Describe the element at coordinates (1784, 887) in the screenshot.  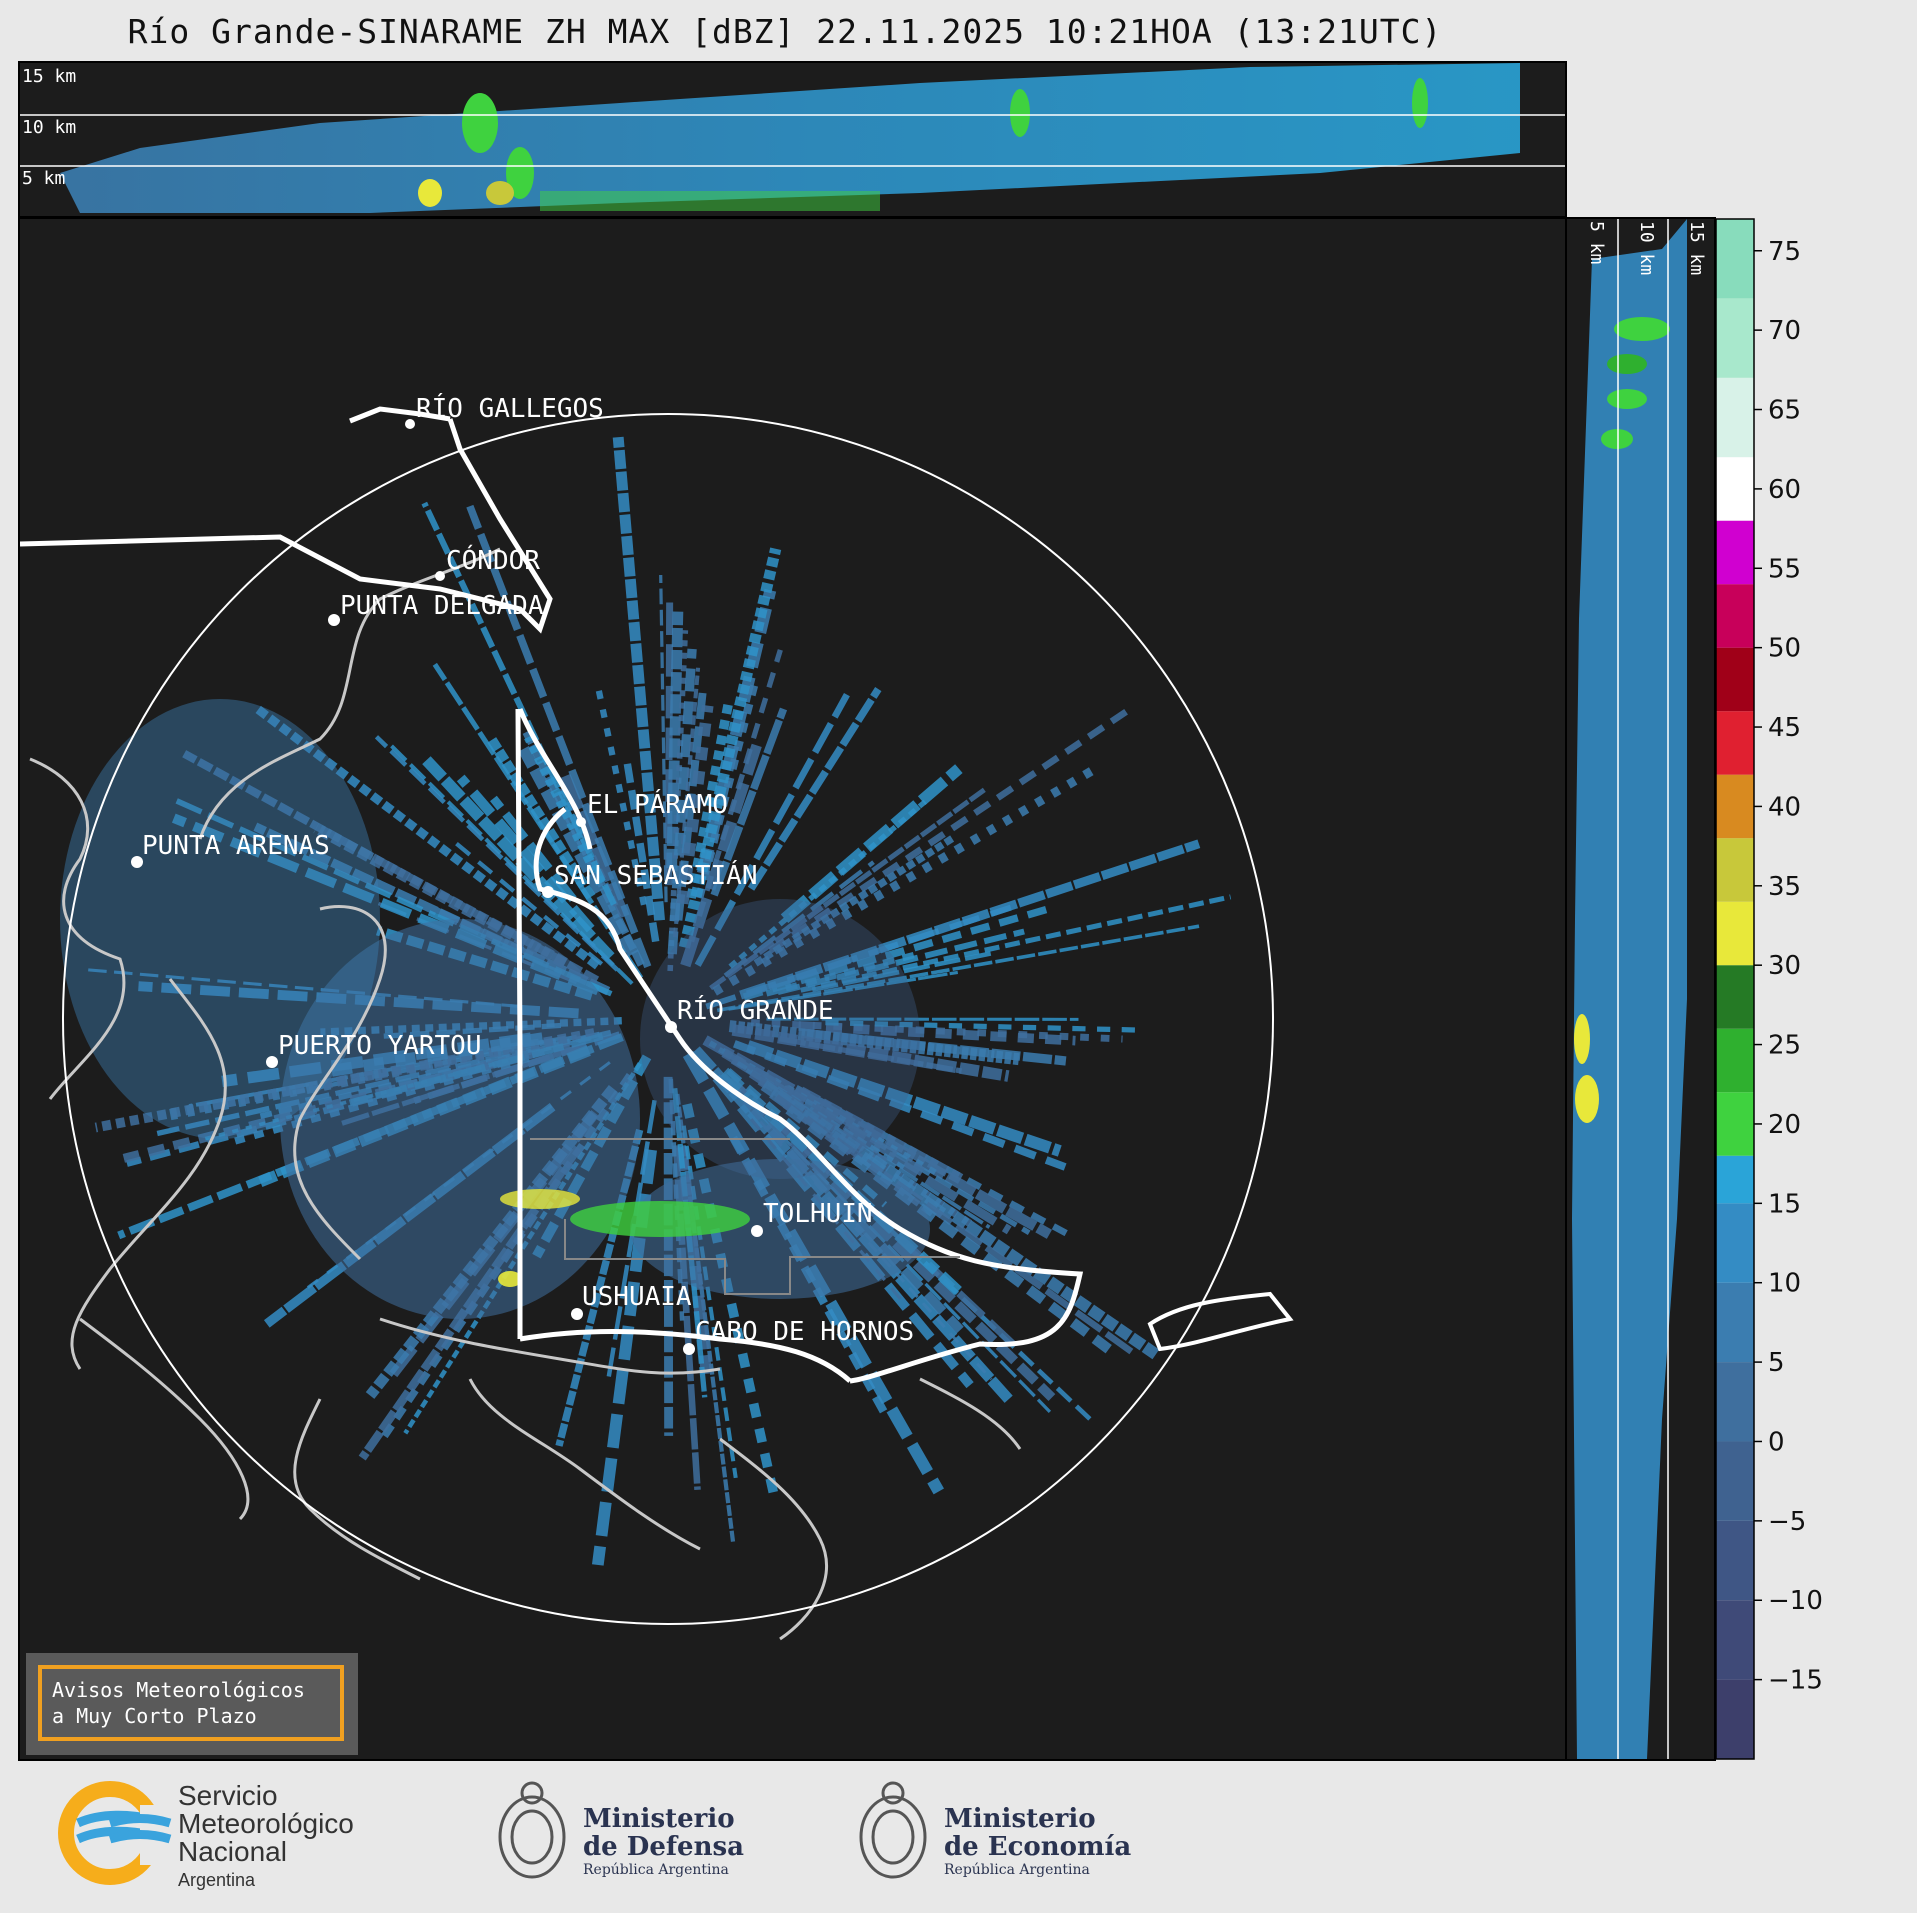
I see `colorbar-tick-label: 35` at that location.